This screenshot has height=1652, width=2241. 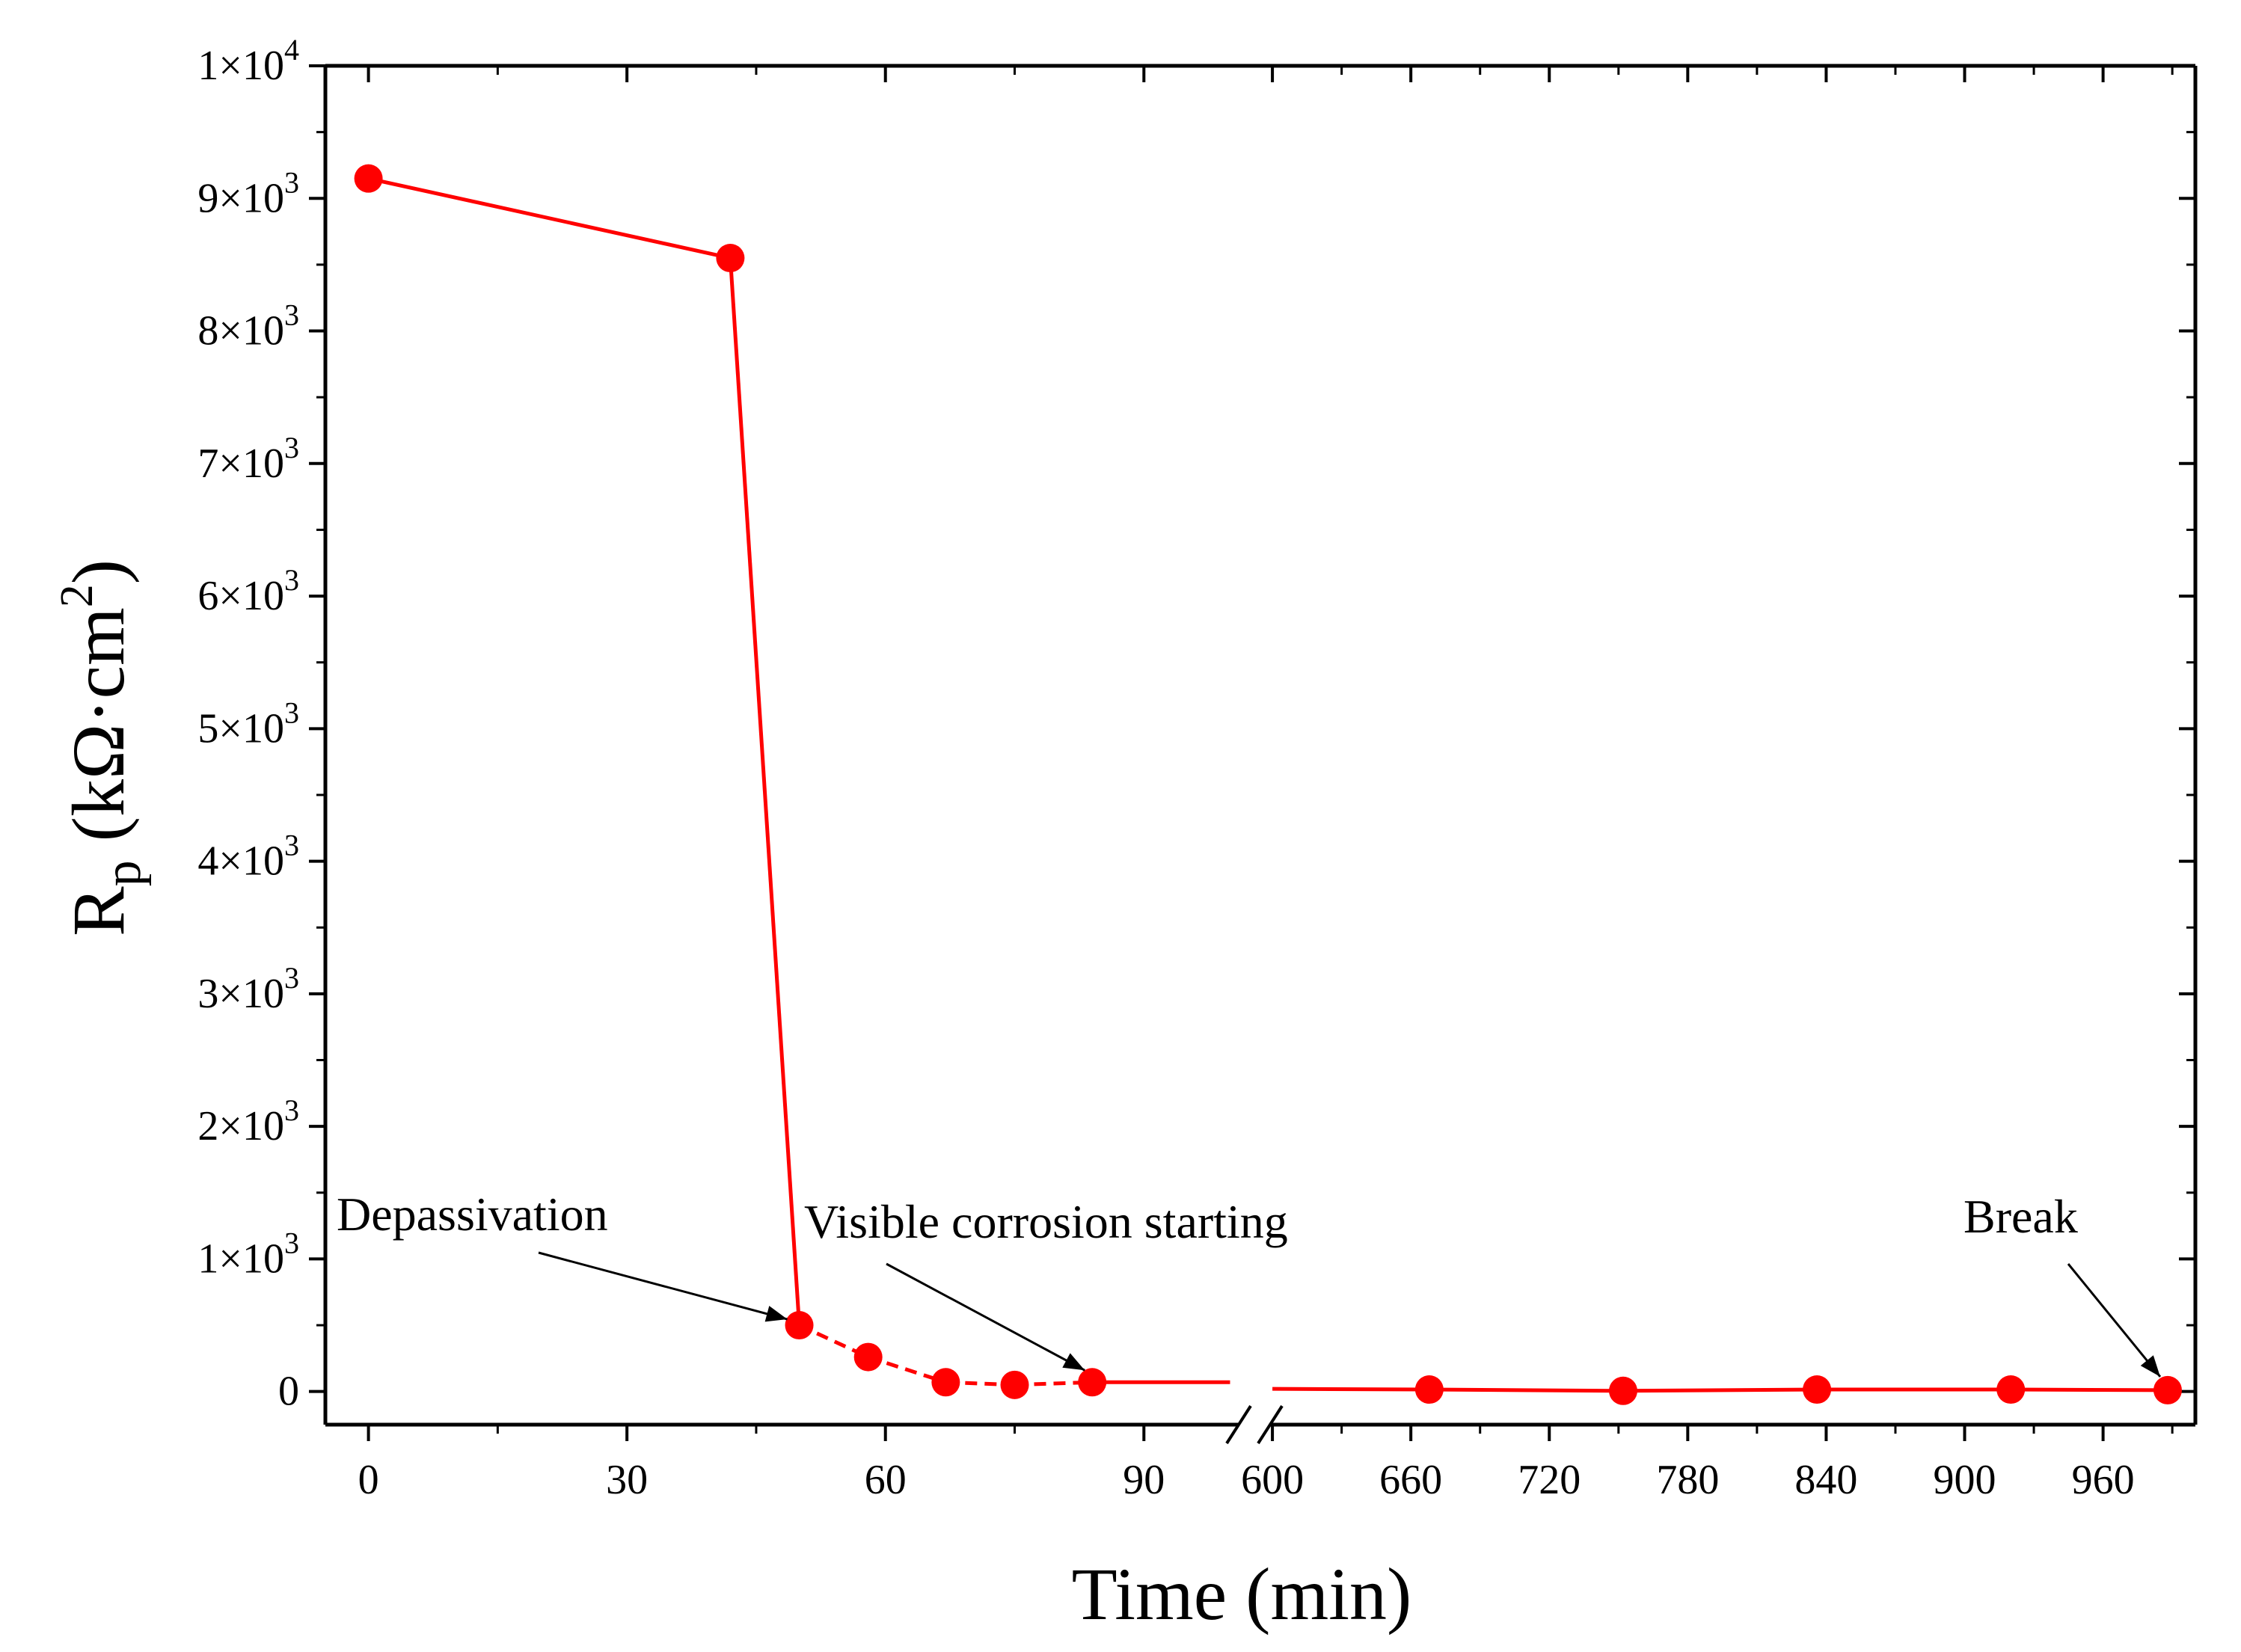 I want to click on x-tick-label: 660, so click(x=1410, y=1480).